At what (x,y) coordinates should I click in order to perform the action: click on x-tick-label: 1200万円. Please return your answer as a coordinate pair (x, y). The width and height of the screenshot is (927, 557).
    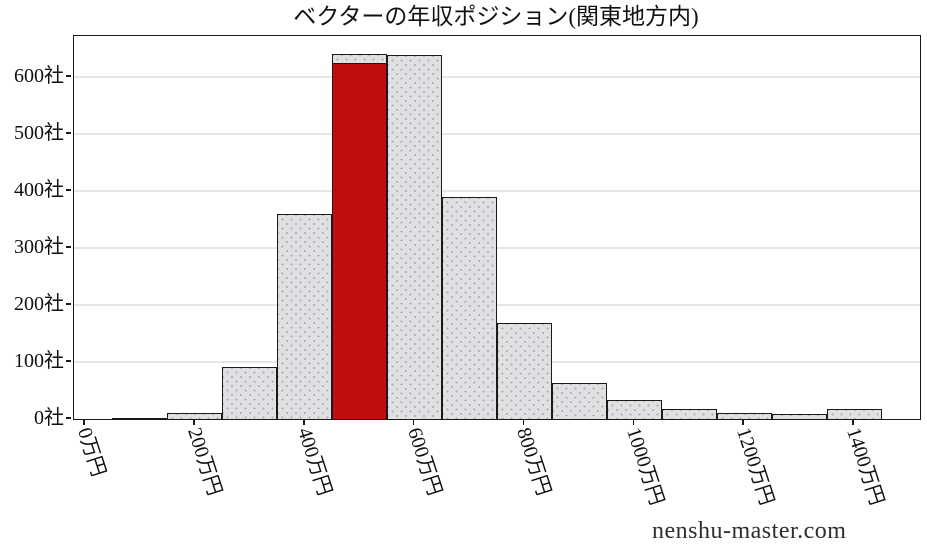
    Looking at the image, I should click on (755, 466).